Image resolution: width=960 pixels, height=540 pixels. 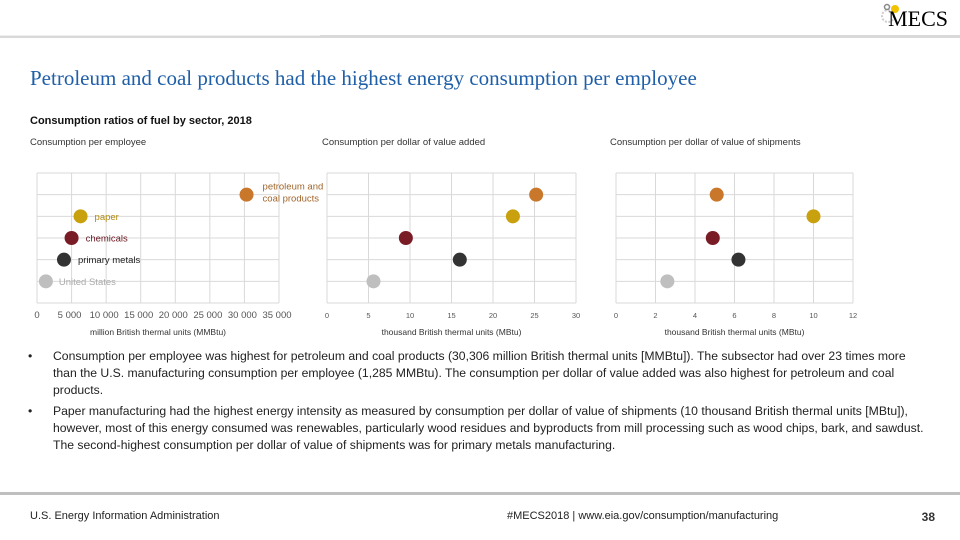 I want to click on chart-title: Consumption per employee, so click(x=88, y=142).